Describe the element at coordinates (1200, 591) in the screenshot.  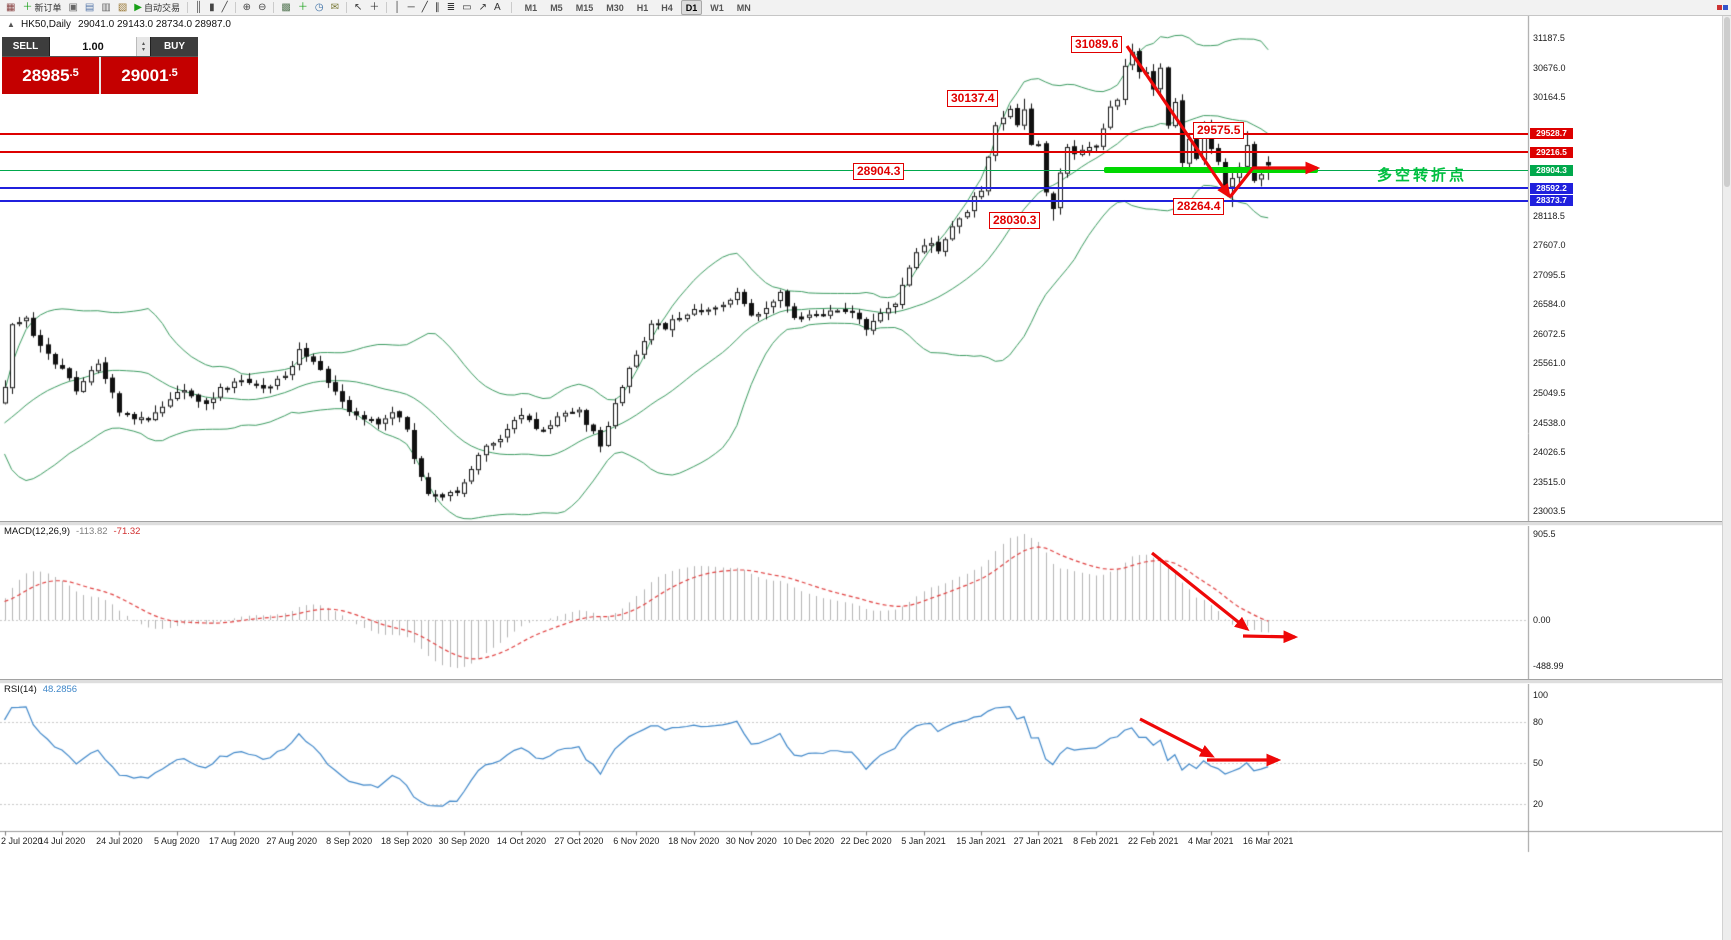
I see `macd-trend-down-arrow` at that location.